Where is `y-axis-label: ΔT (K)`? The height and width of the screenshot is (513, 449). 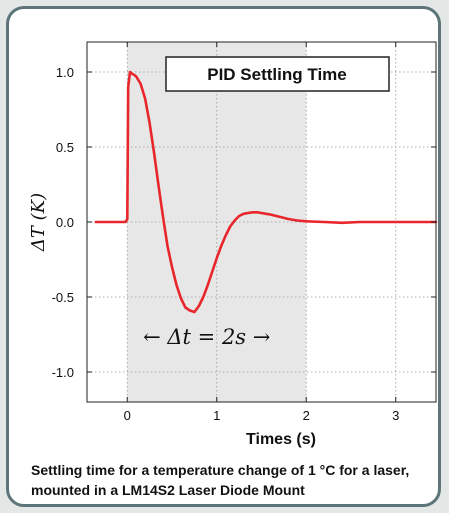
y-axis-label: ΔT (K) is located at coordinates (38, 222).